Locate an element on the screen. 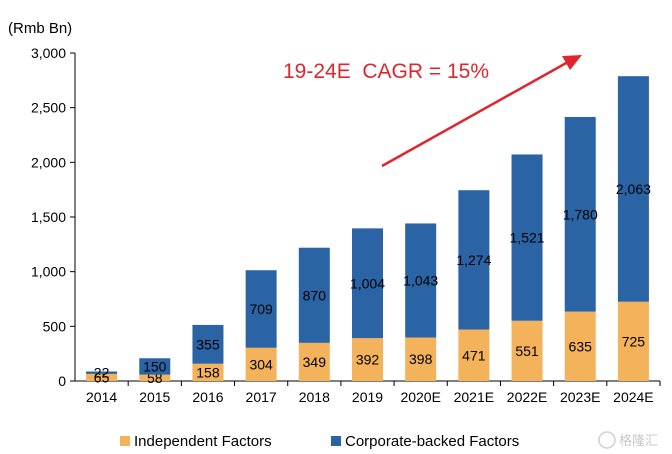 This screenshot has height=454, width=672. data-label-independent: 551 is located at coordinates (527, 351).